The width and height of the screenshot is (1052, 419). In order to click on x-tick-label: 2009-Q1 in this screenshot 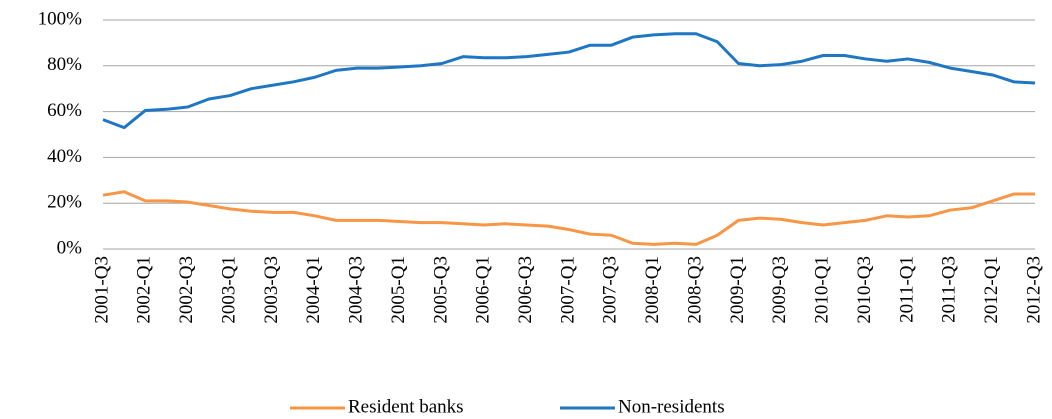, I will do `click(737, 290)`.